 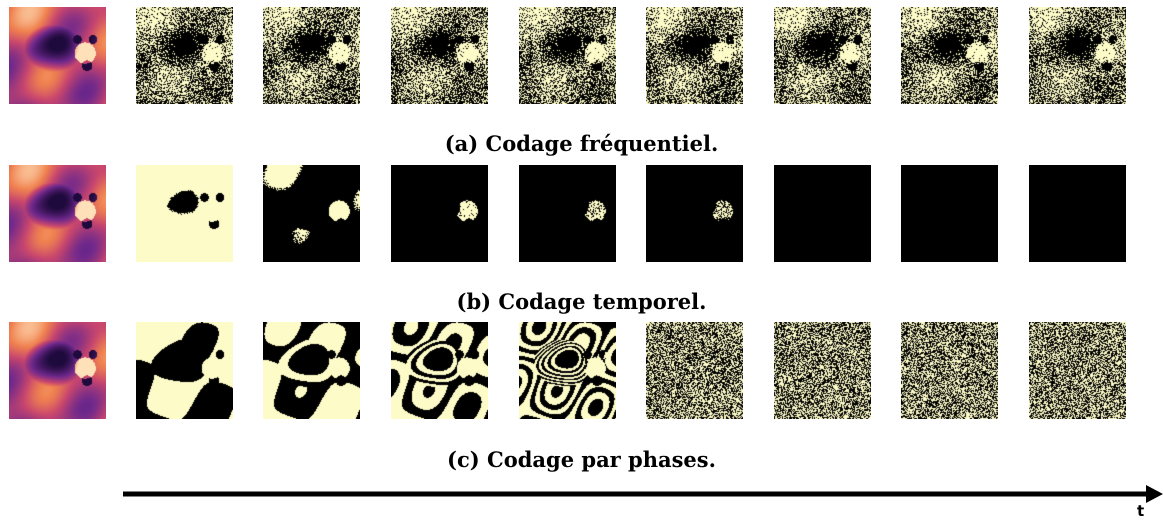 I want to click on caption-temporal-coding: (b) Codage temporel., so click(x=581, y=301).